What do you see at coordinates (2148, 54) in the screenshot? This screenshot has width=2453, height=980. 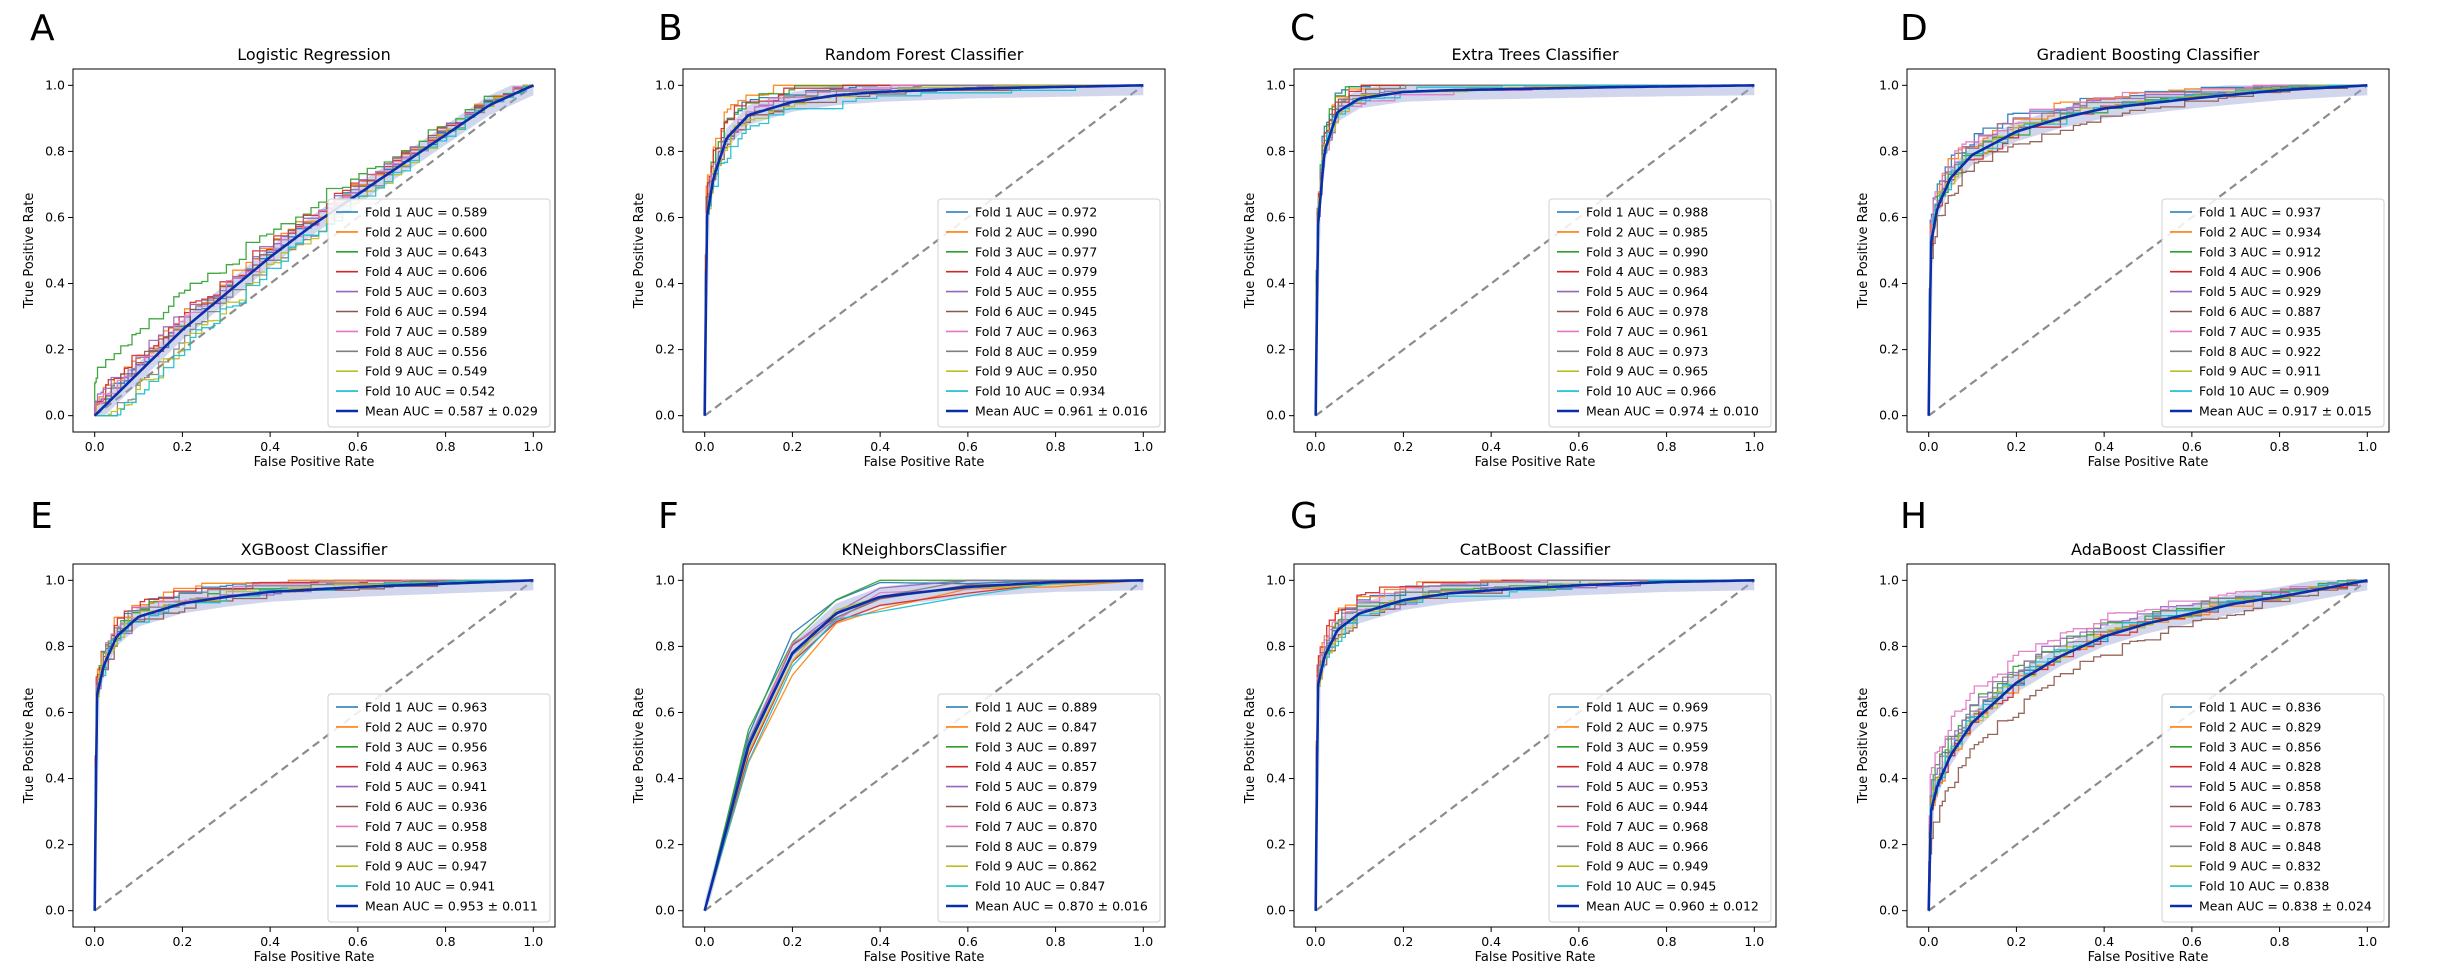 I see `chart-title: Gradient Boosting Classifier` at bounding box center [2148, 54].